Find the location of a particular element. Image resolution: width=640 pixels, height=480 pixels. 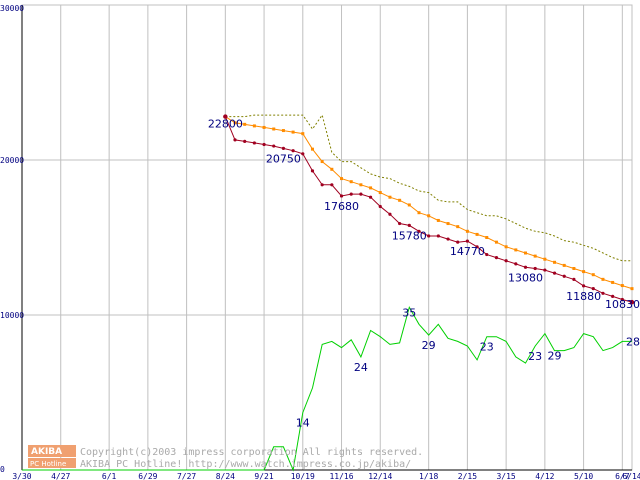

min-price-data-label: 17680 is located at coordinates (341, 206).